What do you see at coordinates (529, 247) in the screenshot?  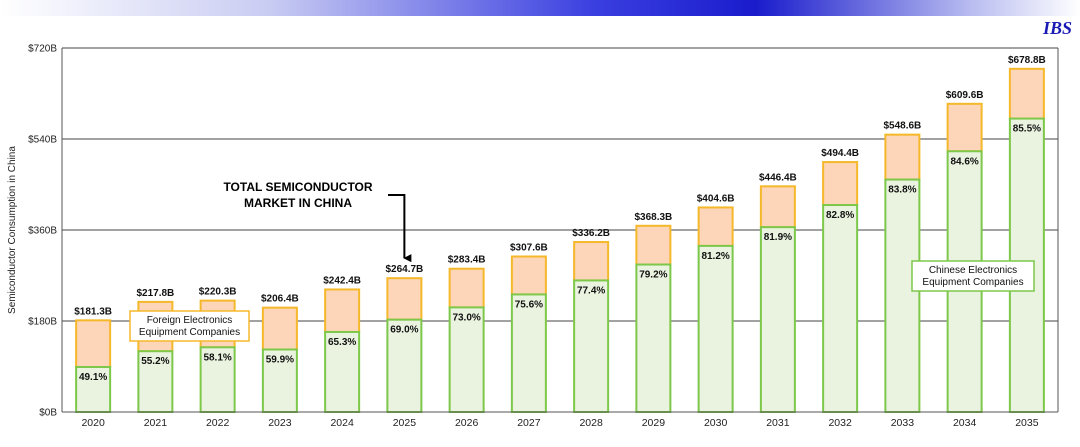 I see `total-label: $307.6B` at bounding box center [529, 247].